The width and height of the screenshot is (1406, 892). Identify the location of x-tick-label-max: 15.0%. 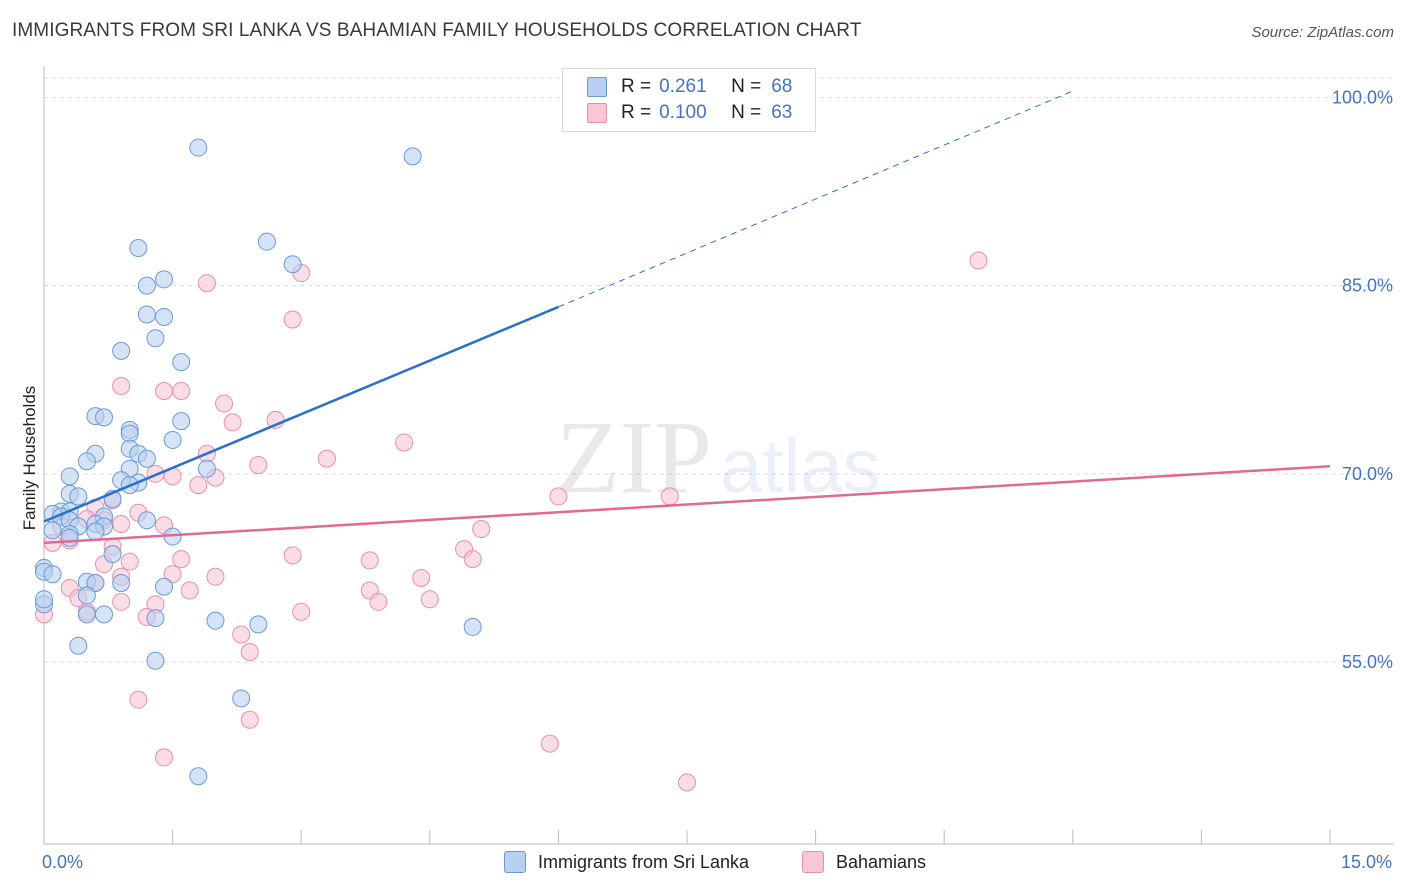
(1366, 862).